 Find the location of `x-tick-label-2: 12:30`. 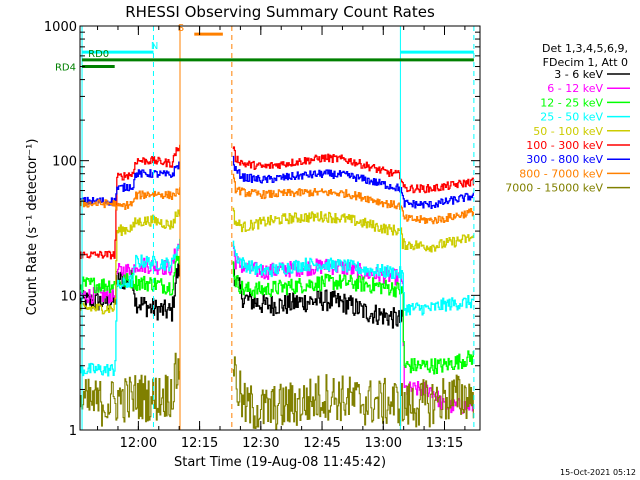

x-tick-label-2: 12:30 is located at coordinates (260, 443).